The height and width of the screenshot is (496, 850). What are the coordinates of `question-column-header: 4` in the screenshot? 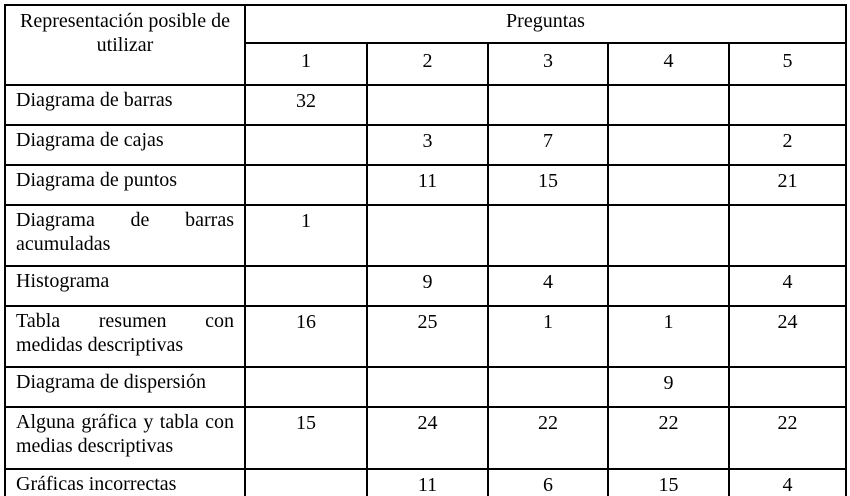 It's located at (668, 64).